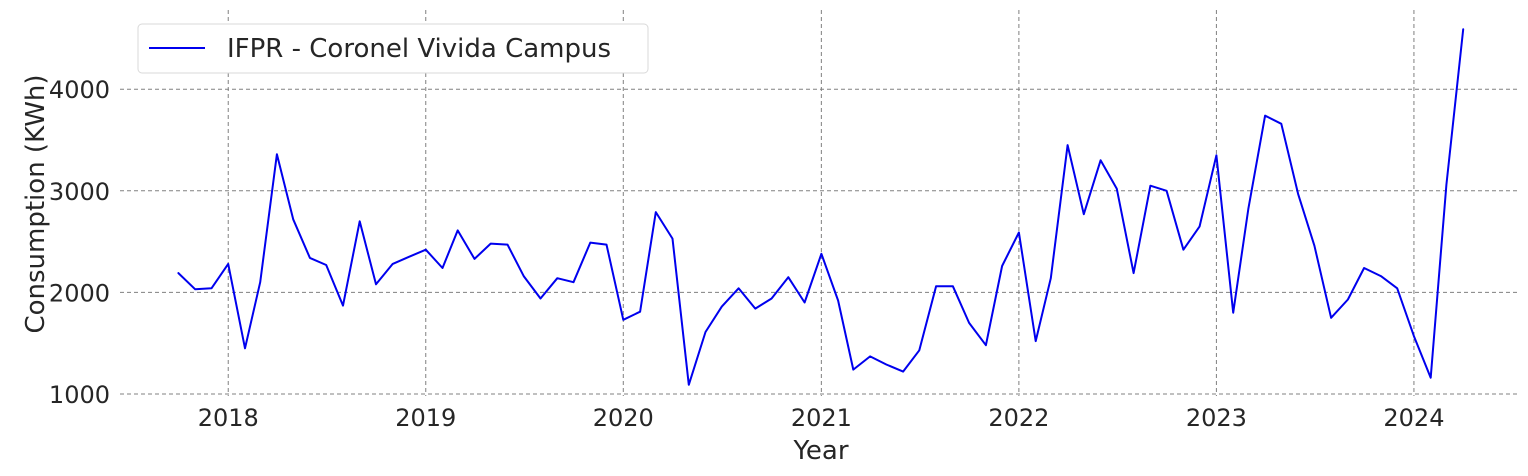 The image size is (1528, 476). What do you see at coordinates (419, 49) in the screenshot?
I see `legend-label: IFPR - Coronel Vivida Campus` at bounding box center [419, 49].